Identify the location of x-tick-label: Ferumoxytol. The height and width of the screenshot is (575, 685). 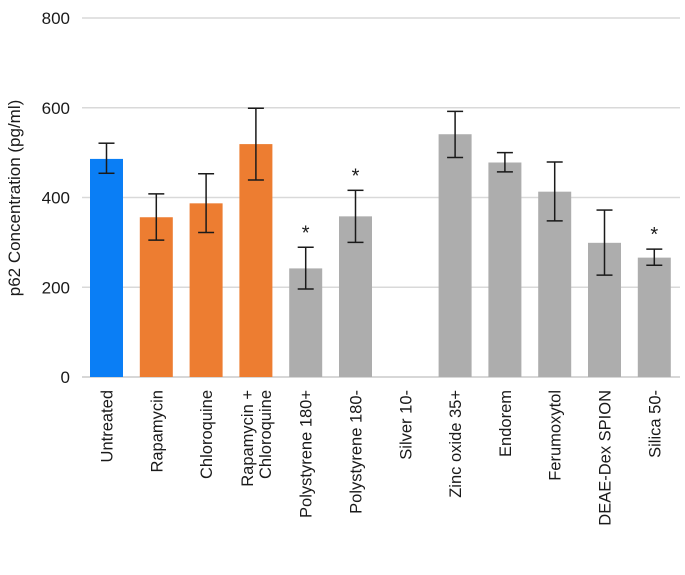
(556, 435).